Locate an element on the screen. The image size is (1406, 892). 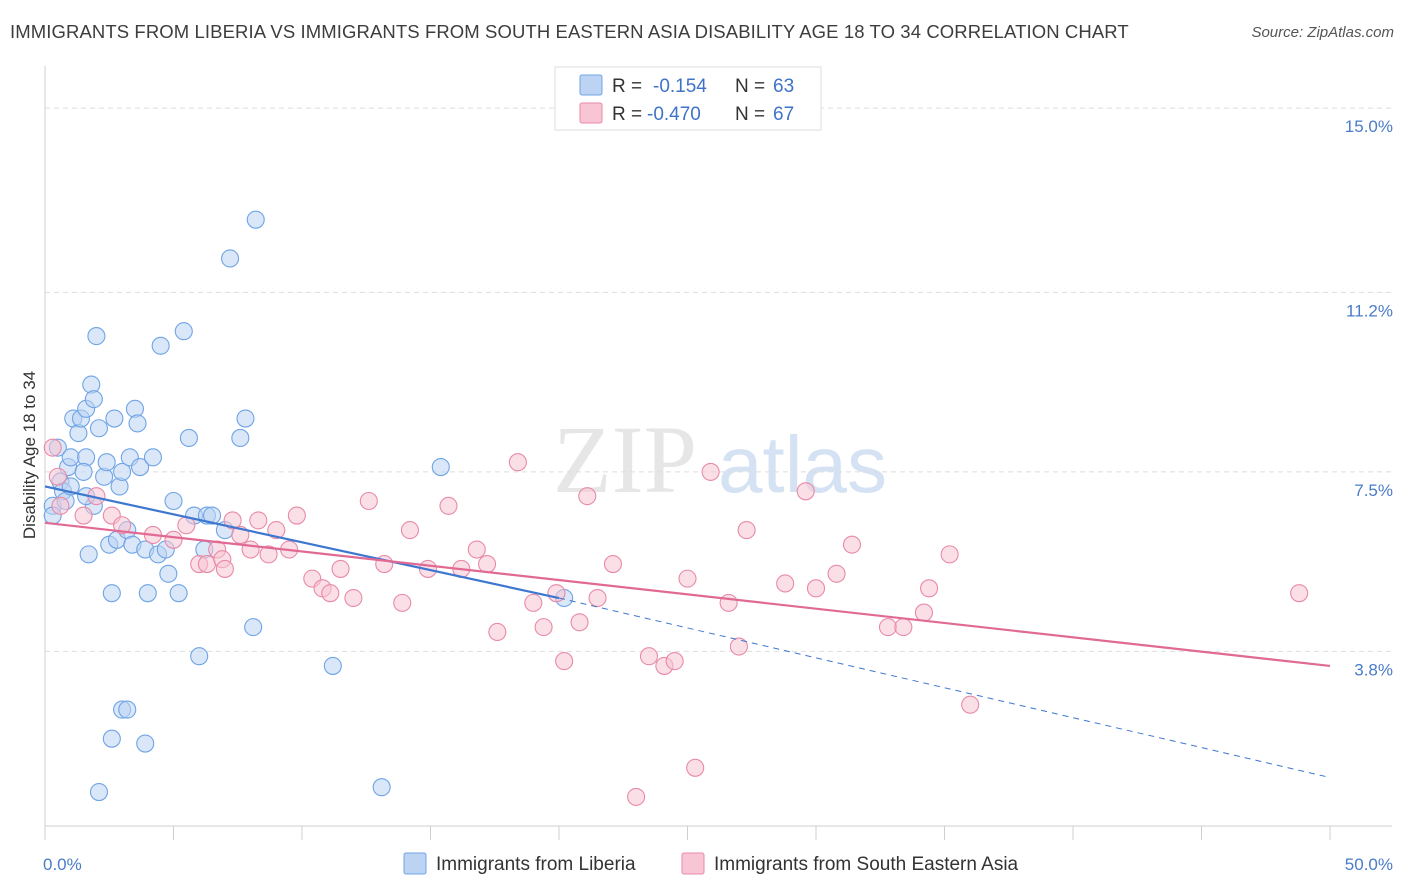
x-tick-labels: 0.0% 50.0% is located at coordinates (718, 864).